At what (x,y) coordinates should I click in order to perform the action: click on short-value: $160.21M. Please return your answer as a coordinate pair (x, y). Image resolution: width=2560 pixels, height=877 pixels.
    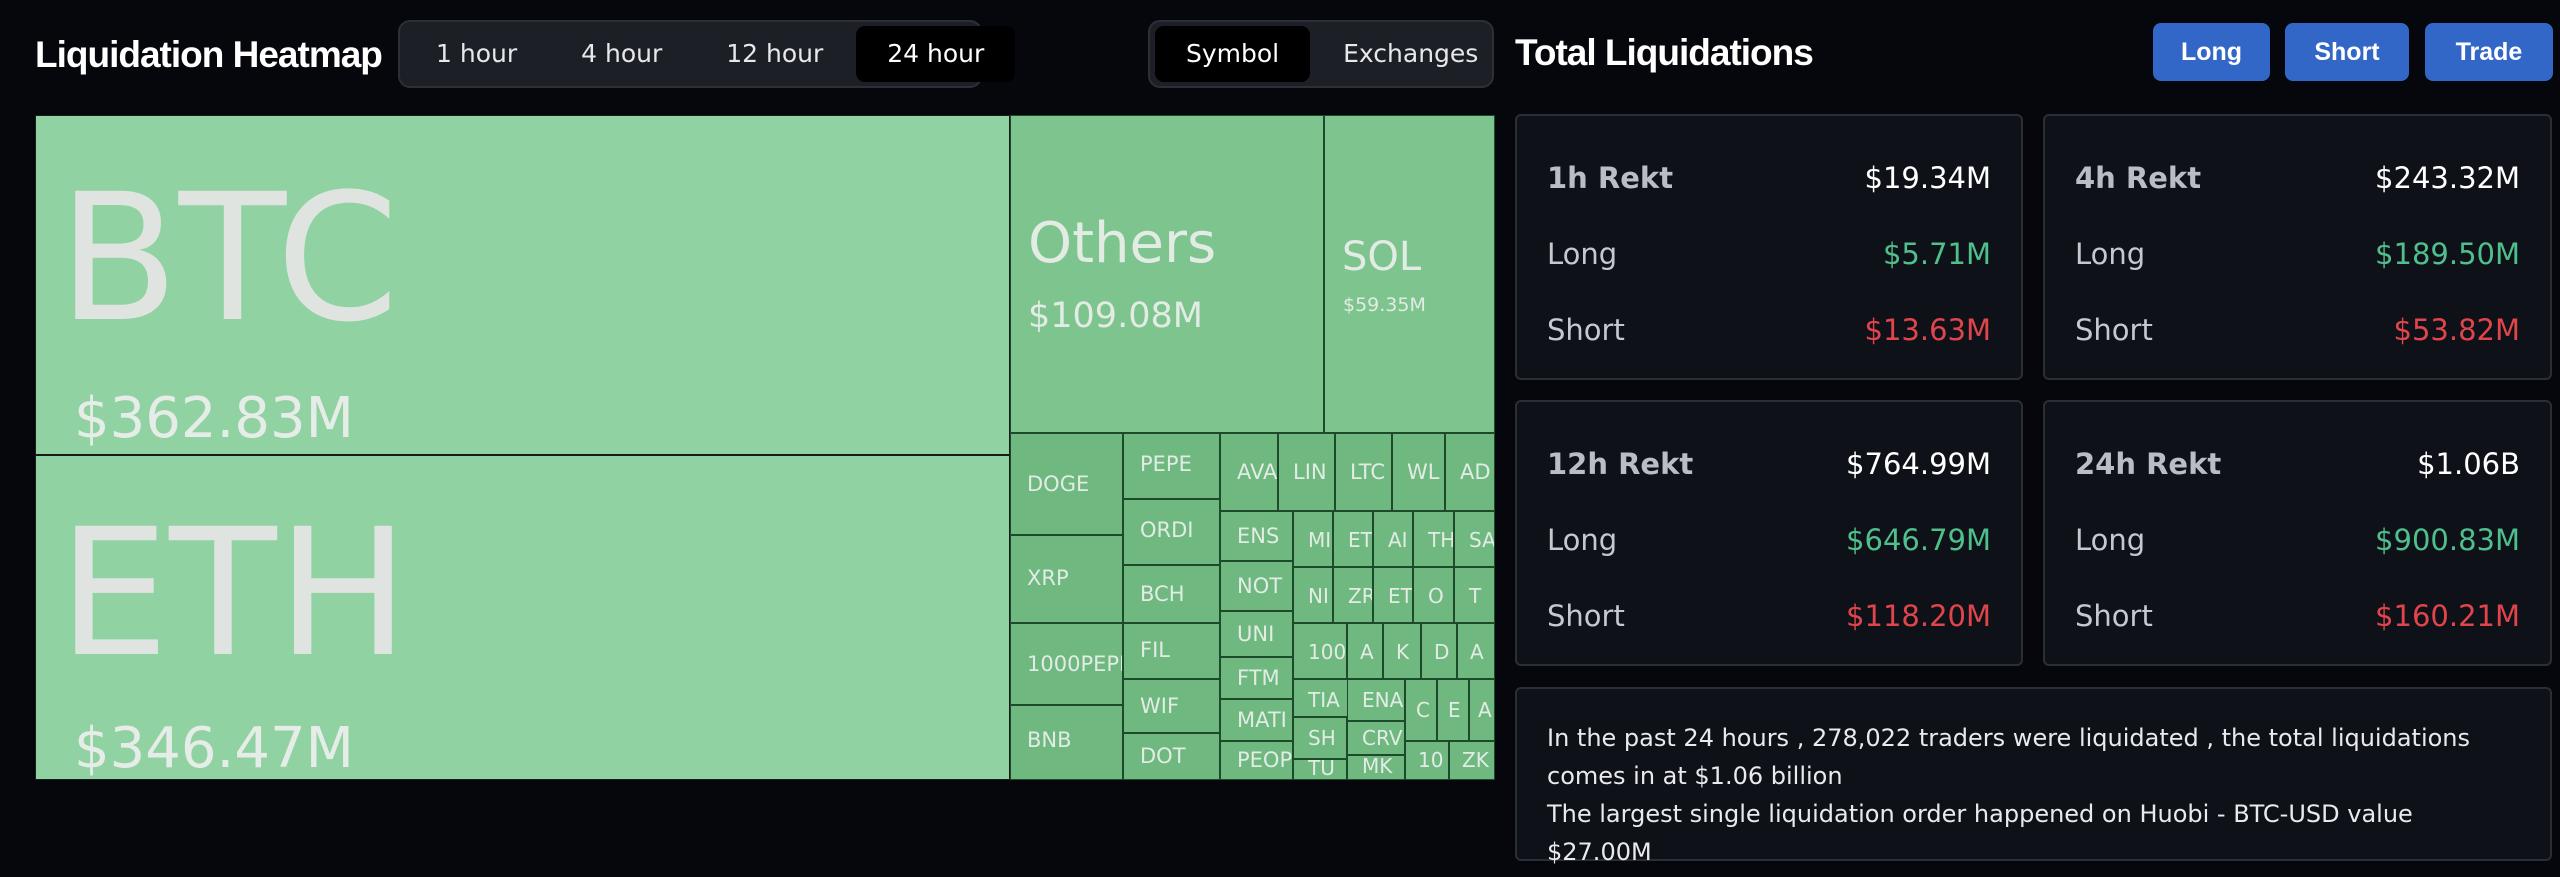
    Looking at the image, I should click on (2447, 616).